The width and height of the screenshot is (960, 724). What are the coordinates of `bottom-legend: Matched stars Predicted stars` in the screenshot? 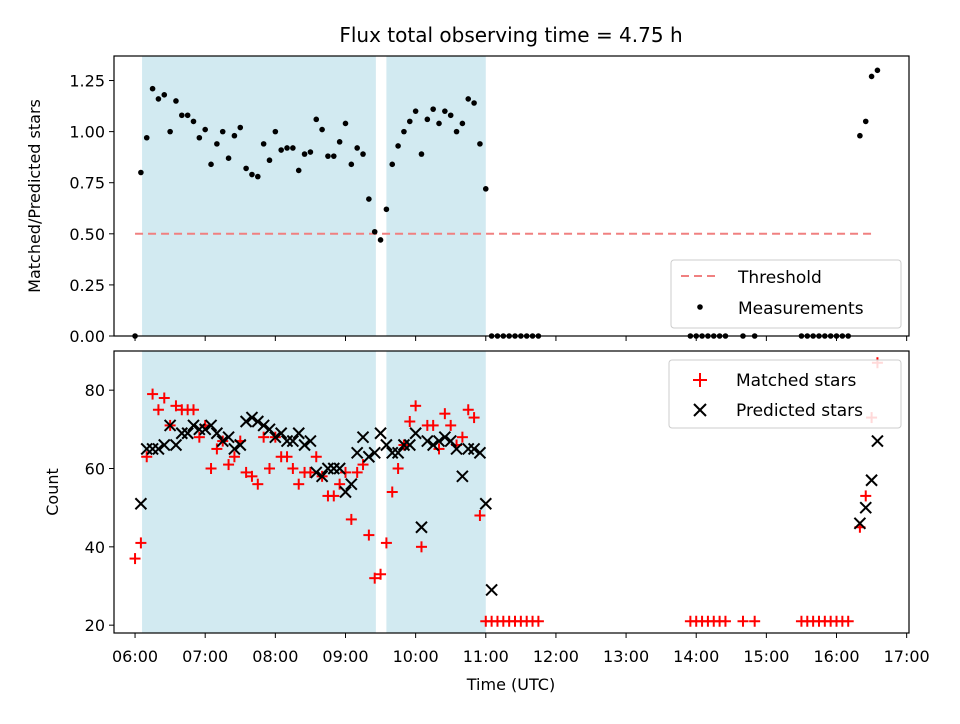 It's located at (785, 394).